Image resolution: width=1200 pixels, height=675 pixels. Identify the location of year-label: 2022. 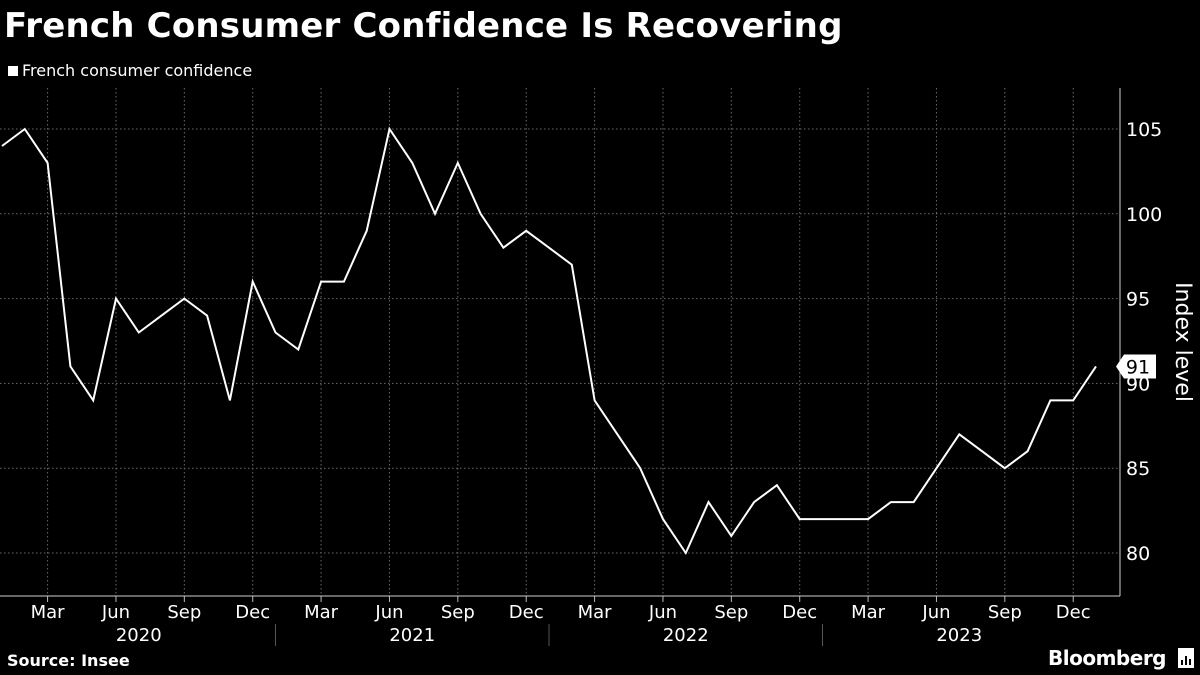
(686, 635).